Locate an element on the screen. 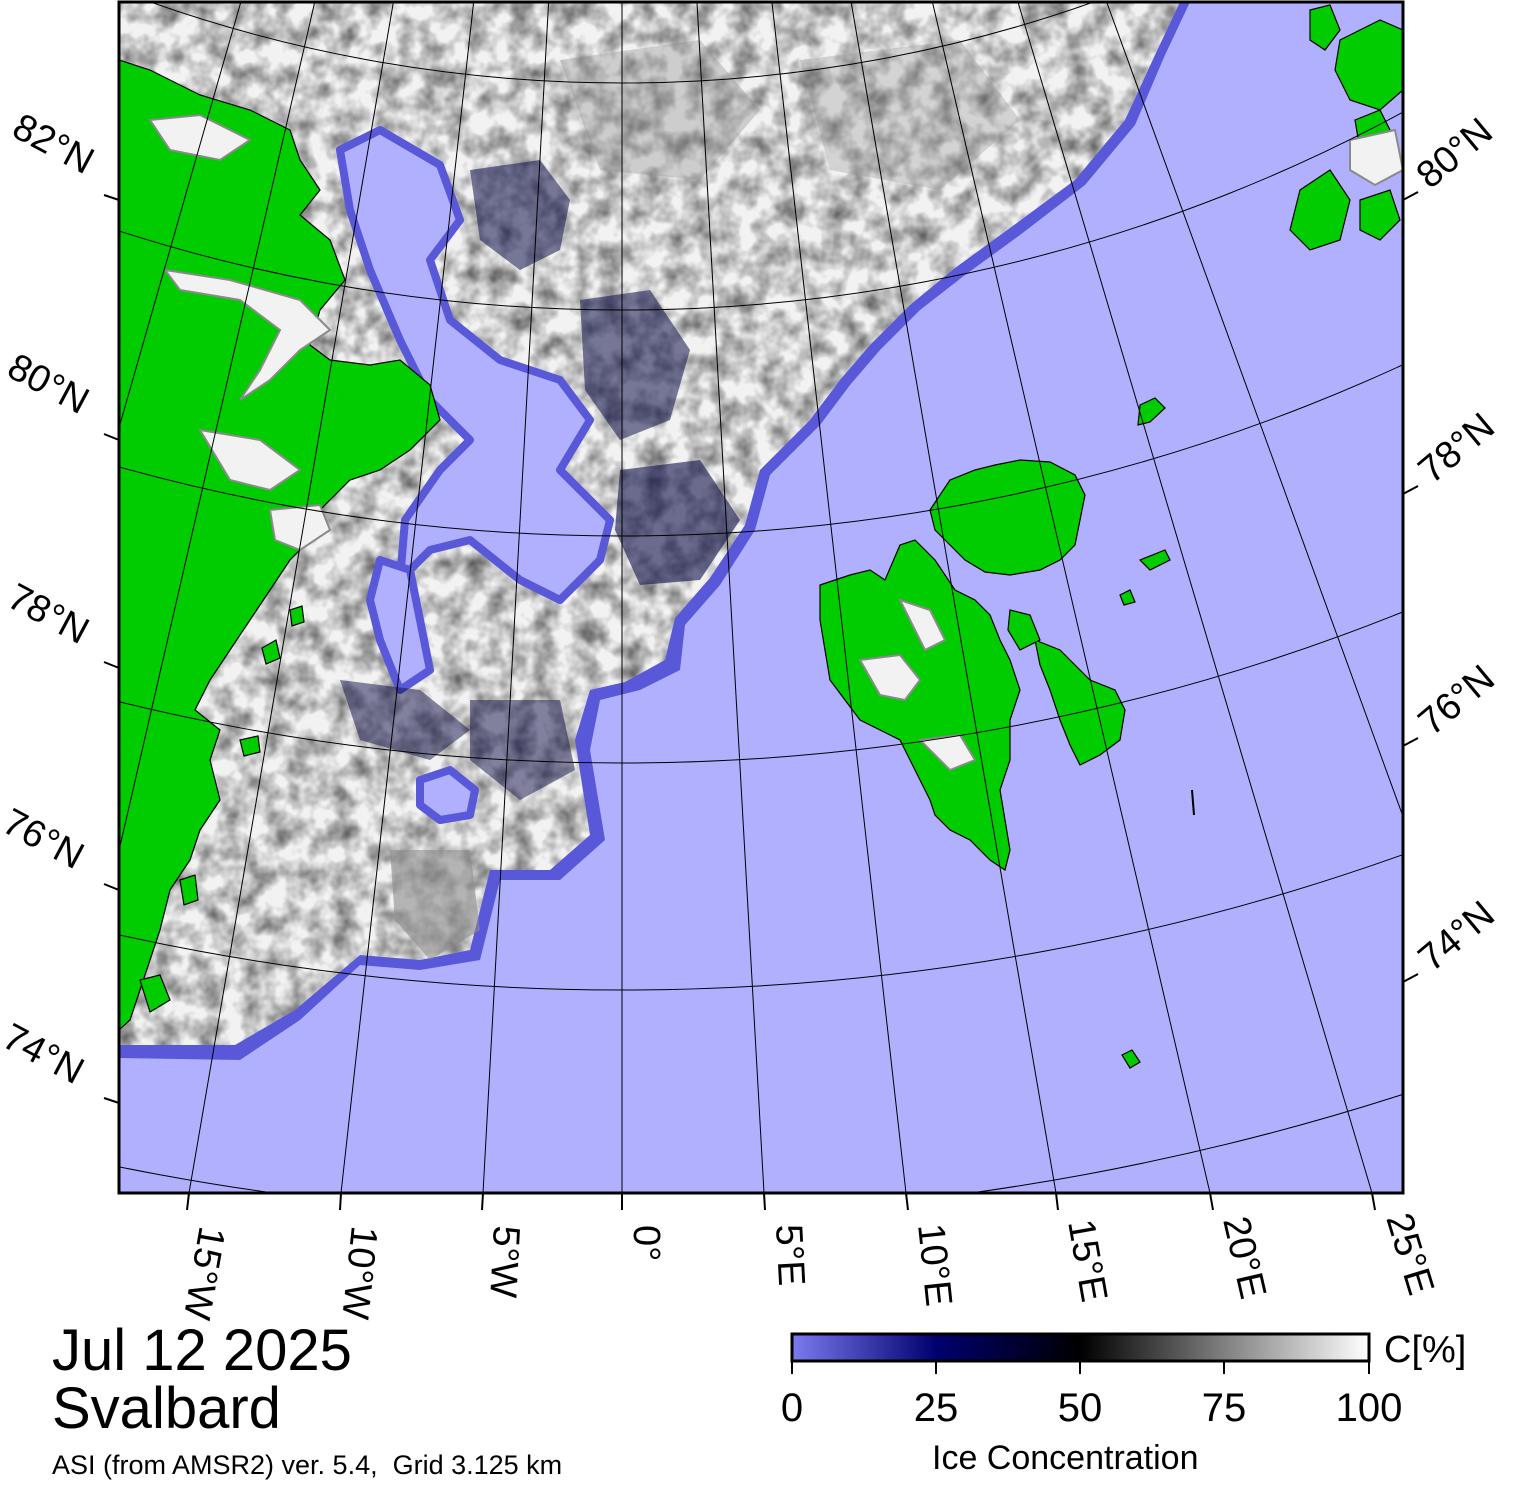 Image resolution: width=1519 pixels, height=1486 pixels. date-label: Jul 12 2025 is located at coordinates (202, 1350).